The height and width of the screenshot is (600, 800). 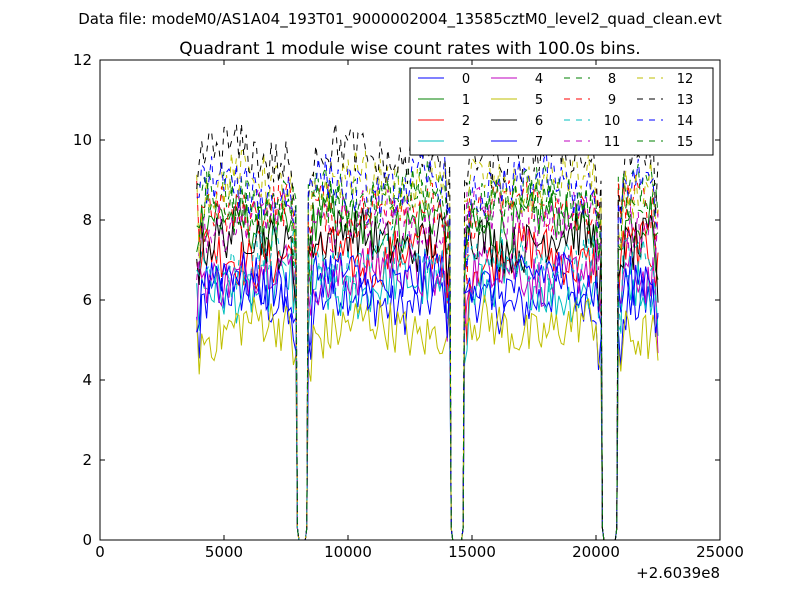 What do you see at coordinates (472, 552) in the screenshot?
I see `x-tick-label: 15000` at bounding box center [472, 552].